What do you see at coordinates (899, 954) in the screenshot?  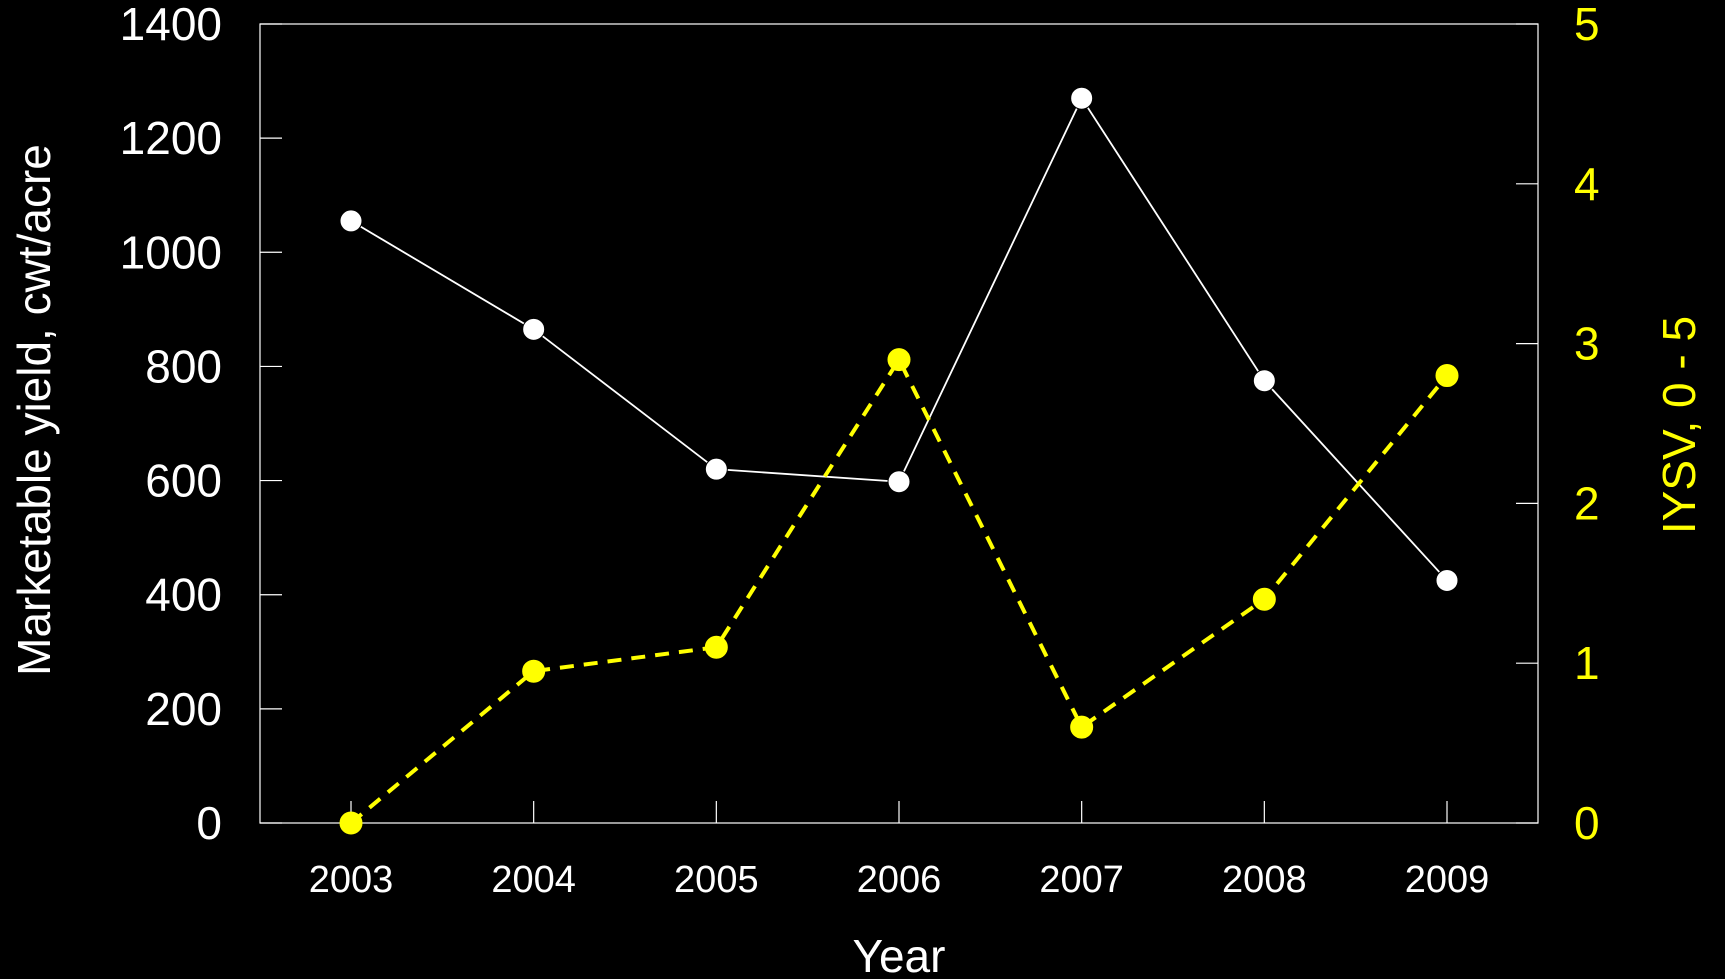 I see `x-axis-title: Year` at bounding box center [899, 954].